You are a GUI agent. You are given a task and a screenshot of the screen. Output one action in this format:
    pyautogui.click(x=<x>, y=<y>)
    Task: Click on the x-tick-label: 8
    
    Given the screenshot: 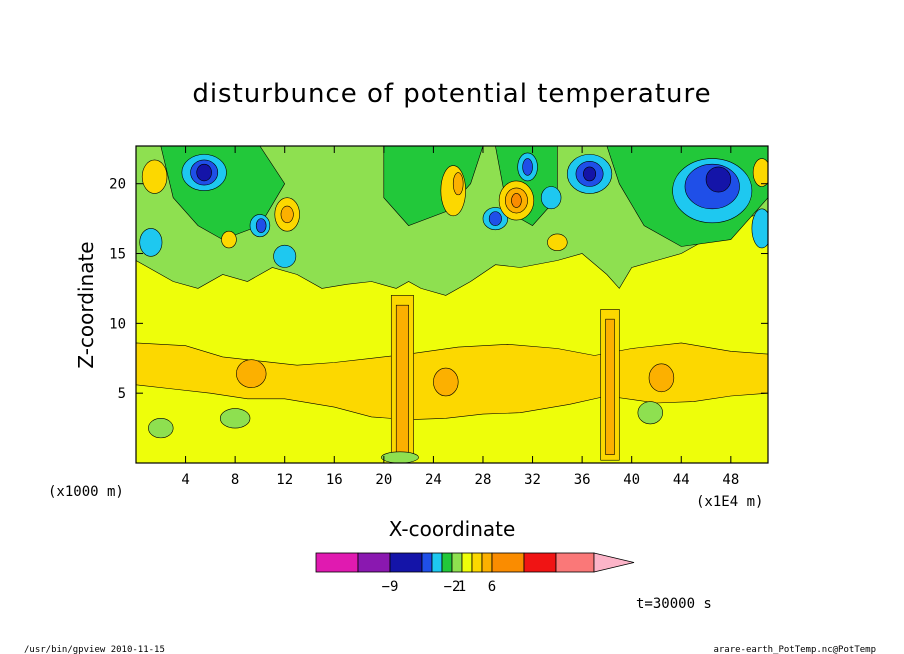 What is the action you would take?
    pyautogui.click(x=235, y=480)
    